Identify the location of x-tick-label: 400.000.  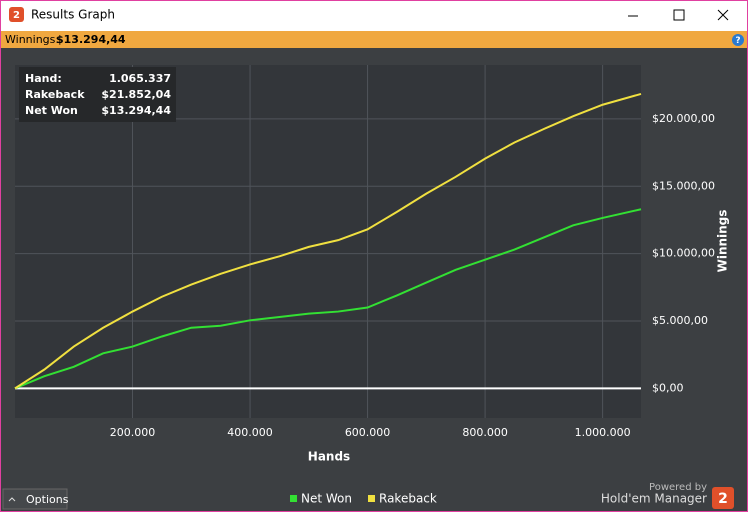
(250, 432).